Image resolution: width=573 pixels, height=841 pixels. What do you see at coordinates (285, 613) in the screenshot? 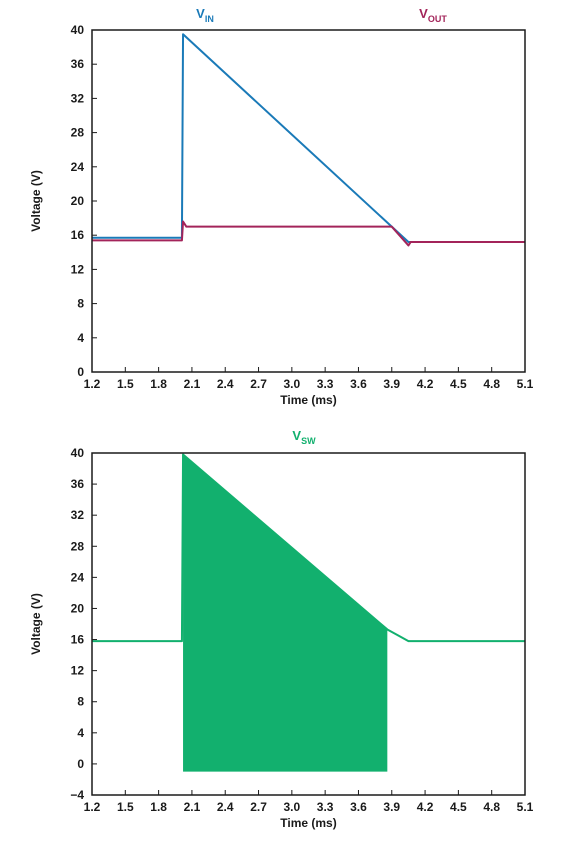
I see `series-fill-area` at bounding box center [285, 613].